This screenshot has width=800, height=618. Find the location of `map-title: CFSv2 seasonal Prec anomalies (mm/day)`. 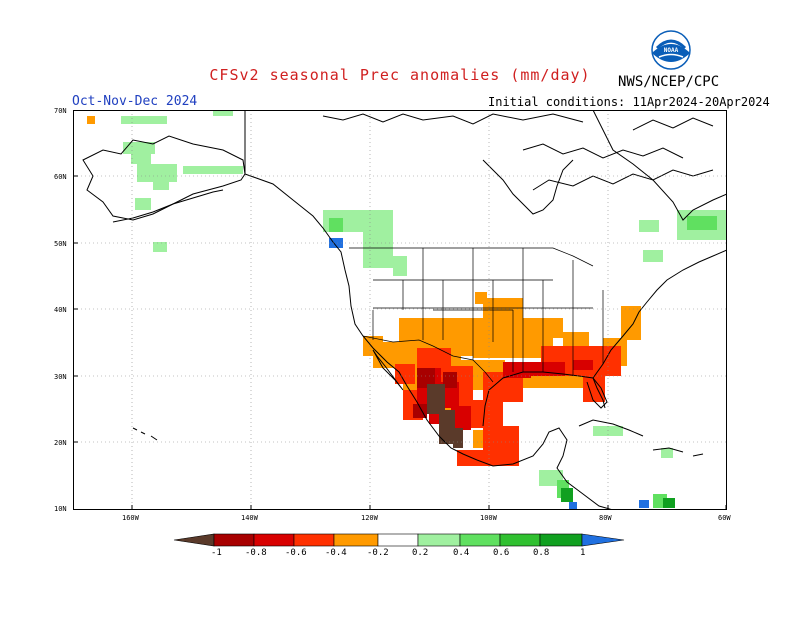

map-title: CFSv2 seasonal Prec anomalies (mm/day) is located at coordinates (400, 75).